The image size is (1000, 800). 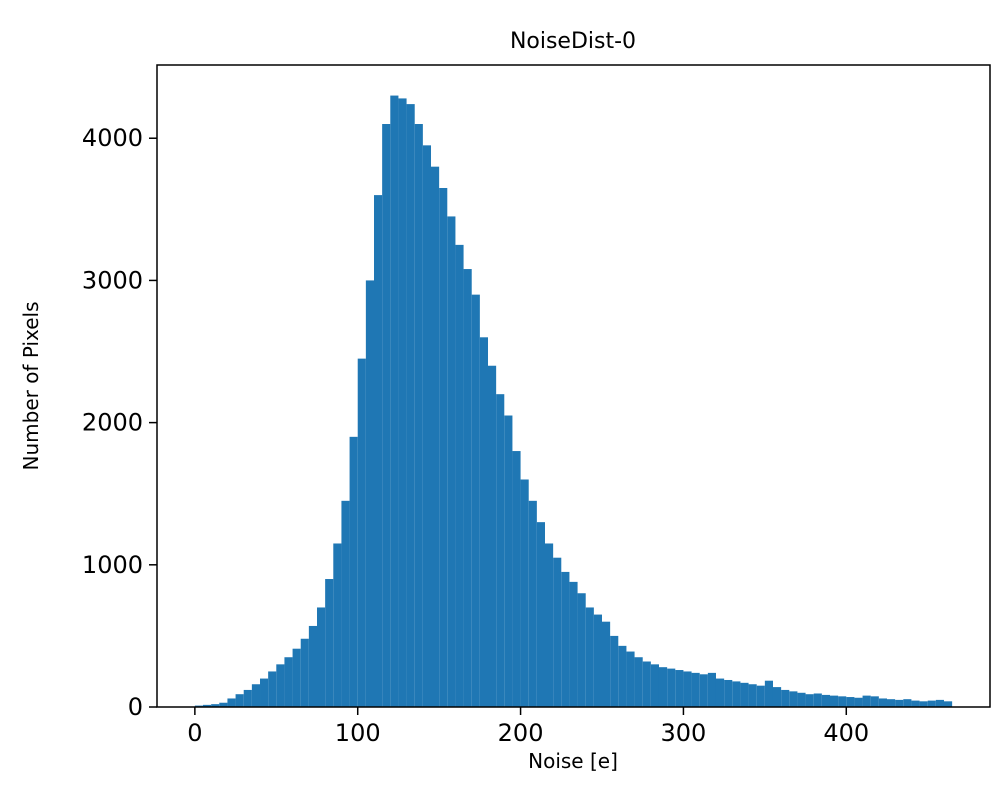 I want to click on x-tick-label: 100, so click(x=358, y=733).